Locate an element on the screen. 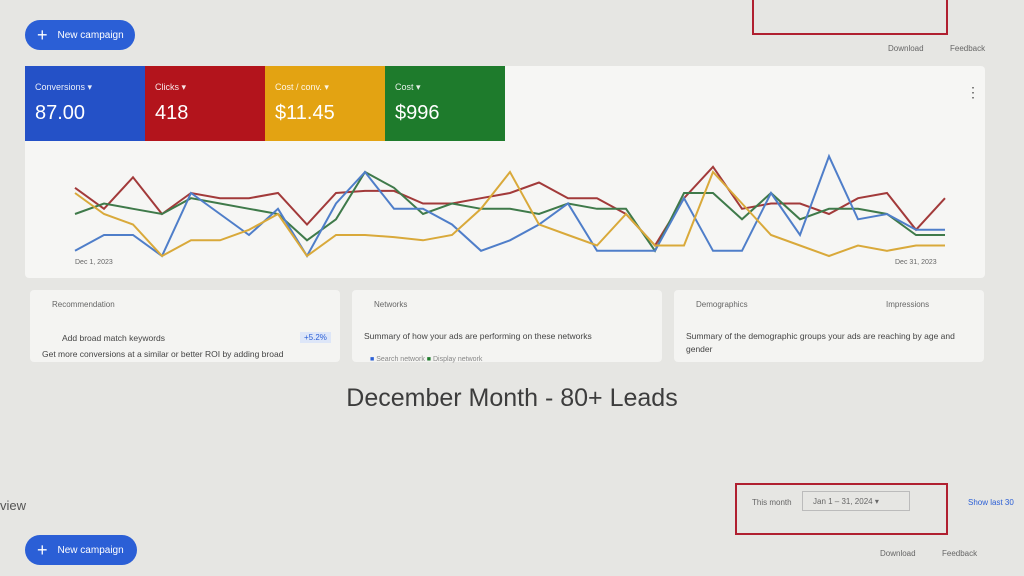  metric-label: Conversions ▾ is located at coordinates (64, 87).